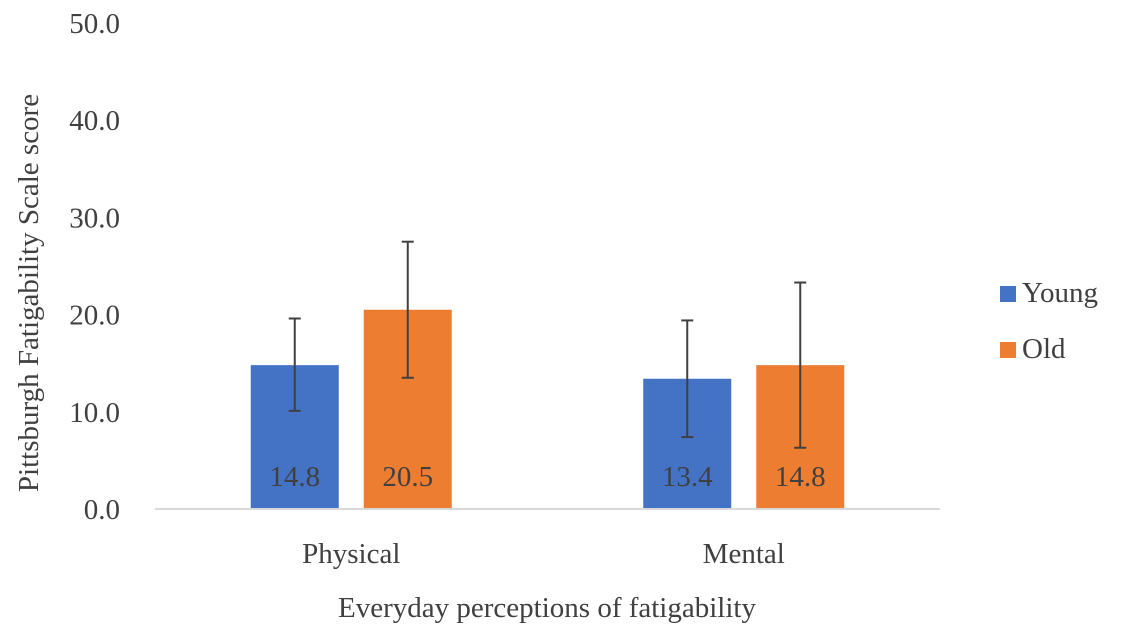  What do you see at coordinates (94, 24) in the screenshot?
I see `y-tick-label: 50.0` at bounding box center [94, 24].